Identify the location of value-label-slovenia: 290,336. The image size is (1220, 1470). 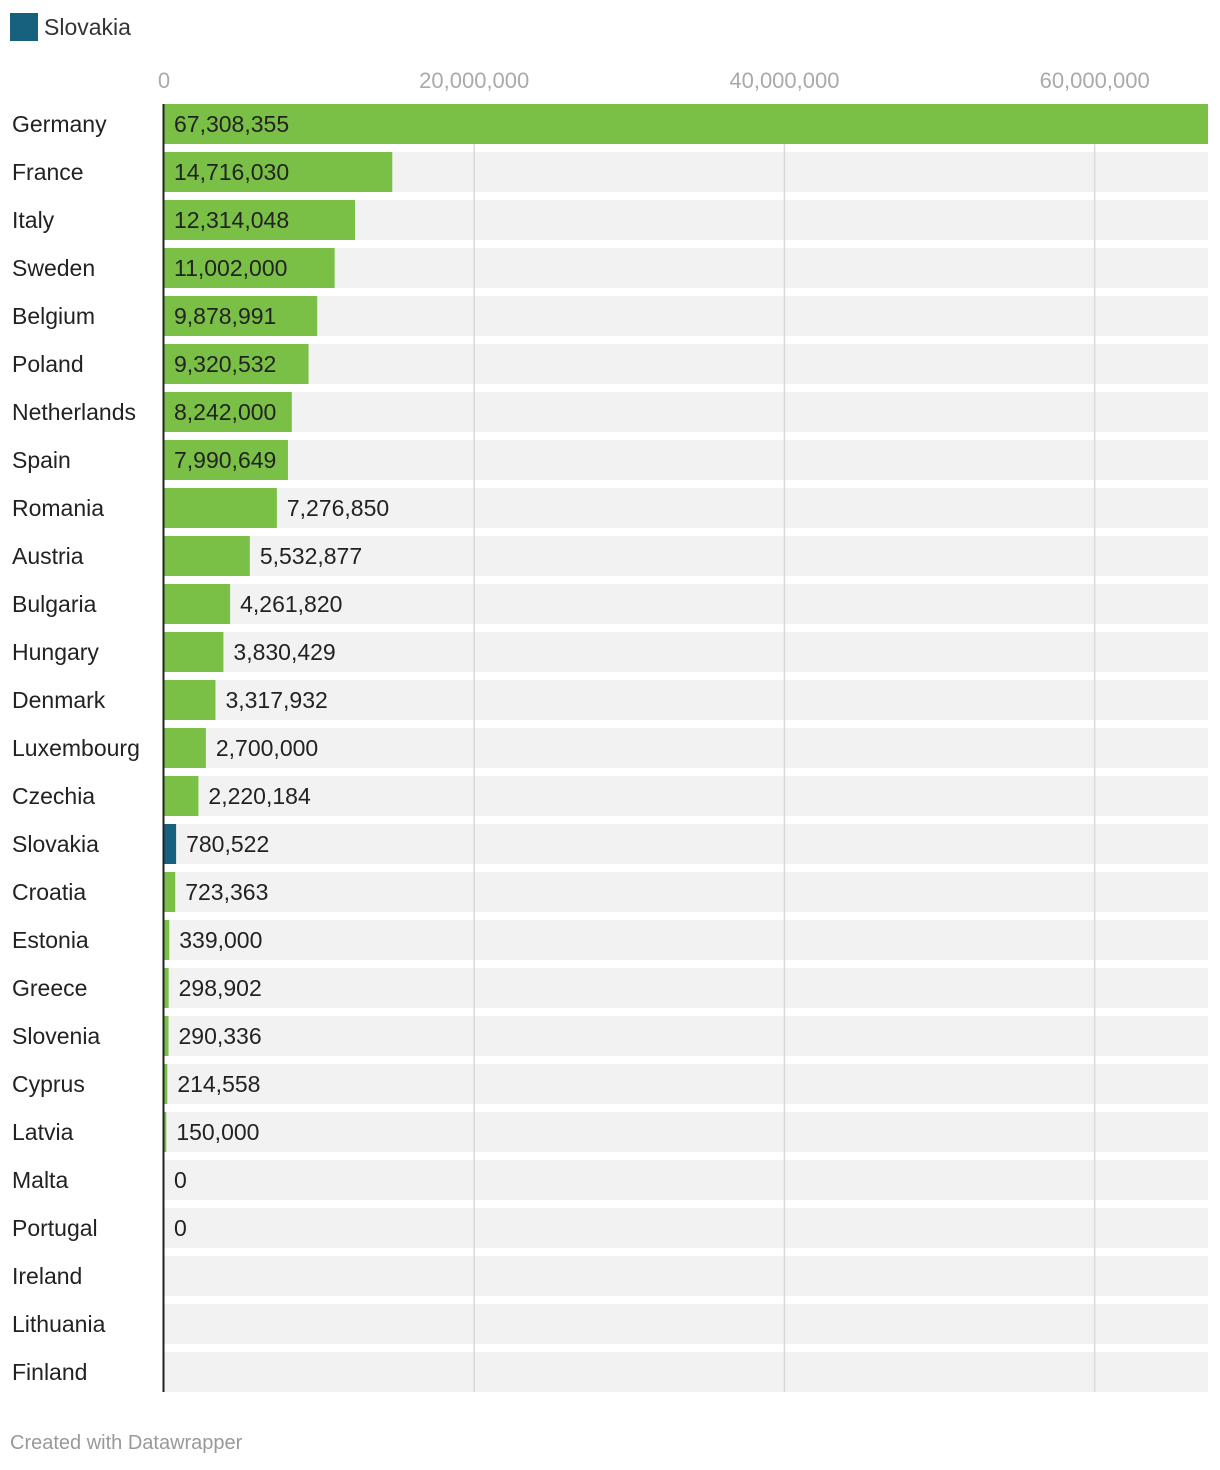
(220, 1036).